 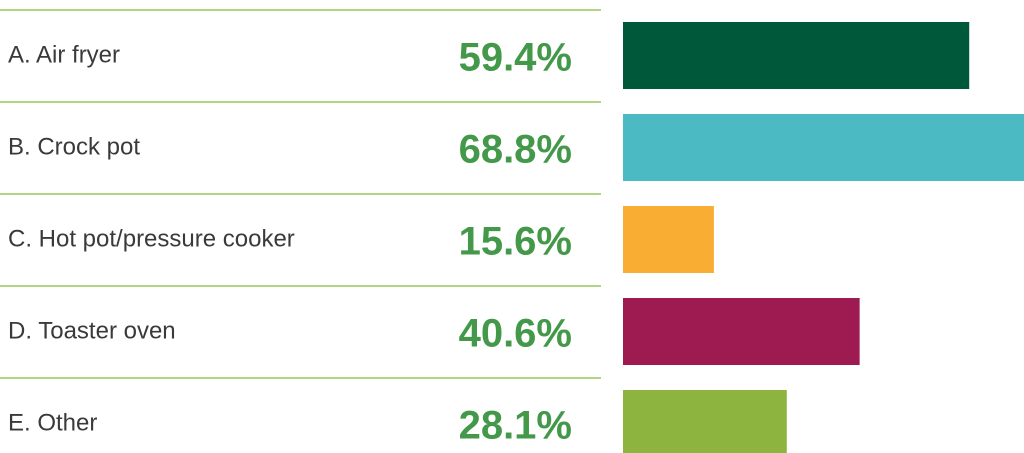 What do you see at coordinates (74, 146) in the screenshot?
I see `category-label: B. Crock pot` at bounding box center [74, 146].